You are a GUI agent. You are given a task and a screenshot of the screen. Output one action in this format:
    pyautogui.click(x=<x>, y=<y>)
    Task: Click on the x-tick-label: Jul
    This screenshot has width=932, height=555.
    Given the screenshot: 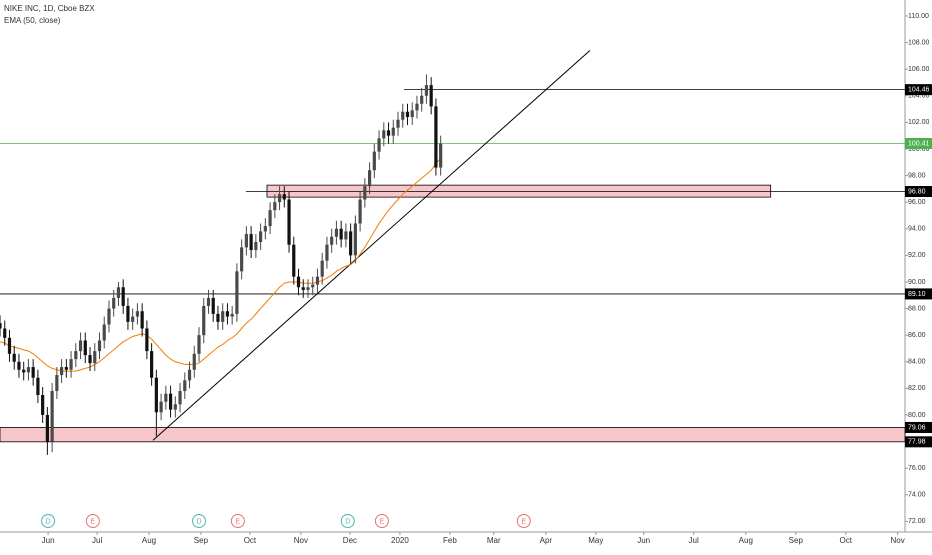 What is the action you would take?
    pyautogui.click(x=694, y=540)
    